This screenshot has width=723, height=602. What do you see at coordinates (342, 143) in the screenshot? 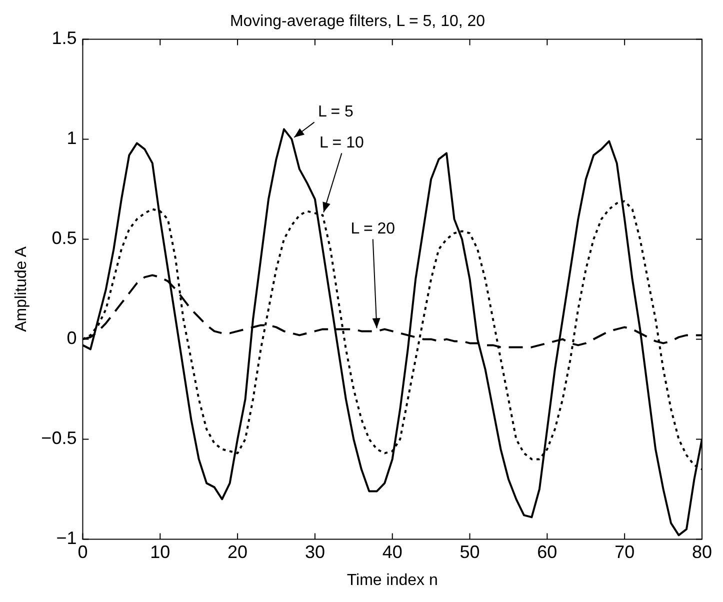
I see `annotation: L = 10` at bounding box center [342, 143].